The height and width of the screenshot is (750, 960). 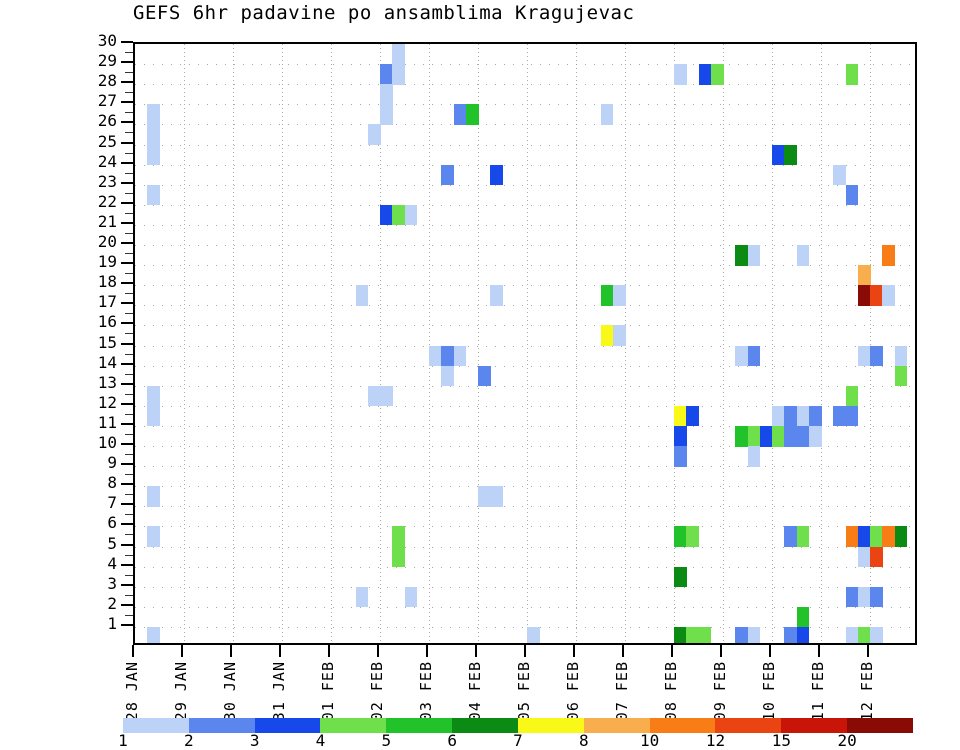 What do you see at coordinates (573, 691) in the screenshot?
I see `x-axis-label: 06 FEB` at bounding box center [573, 691].